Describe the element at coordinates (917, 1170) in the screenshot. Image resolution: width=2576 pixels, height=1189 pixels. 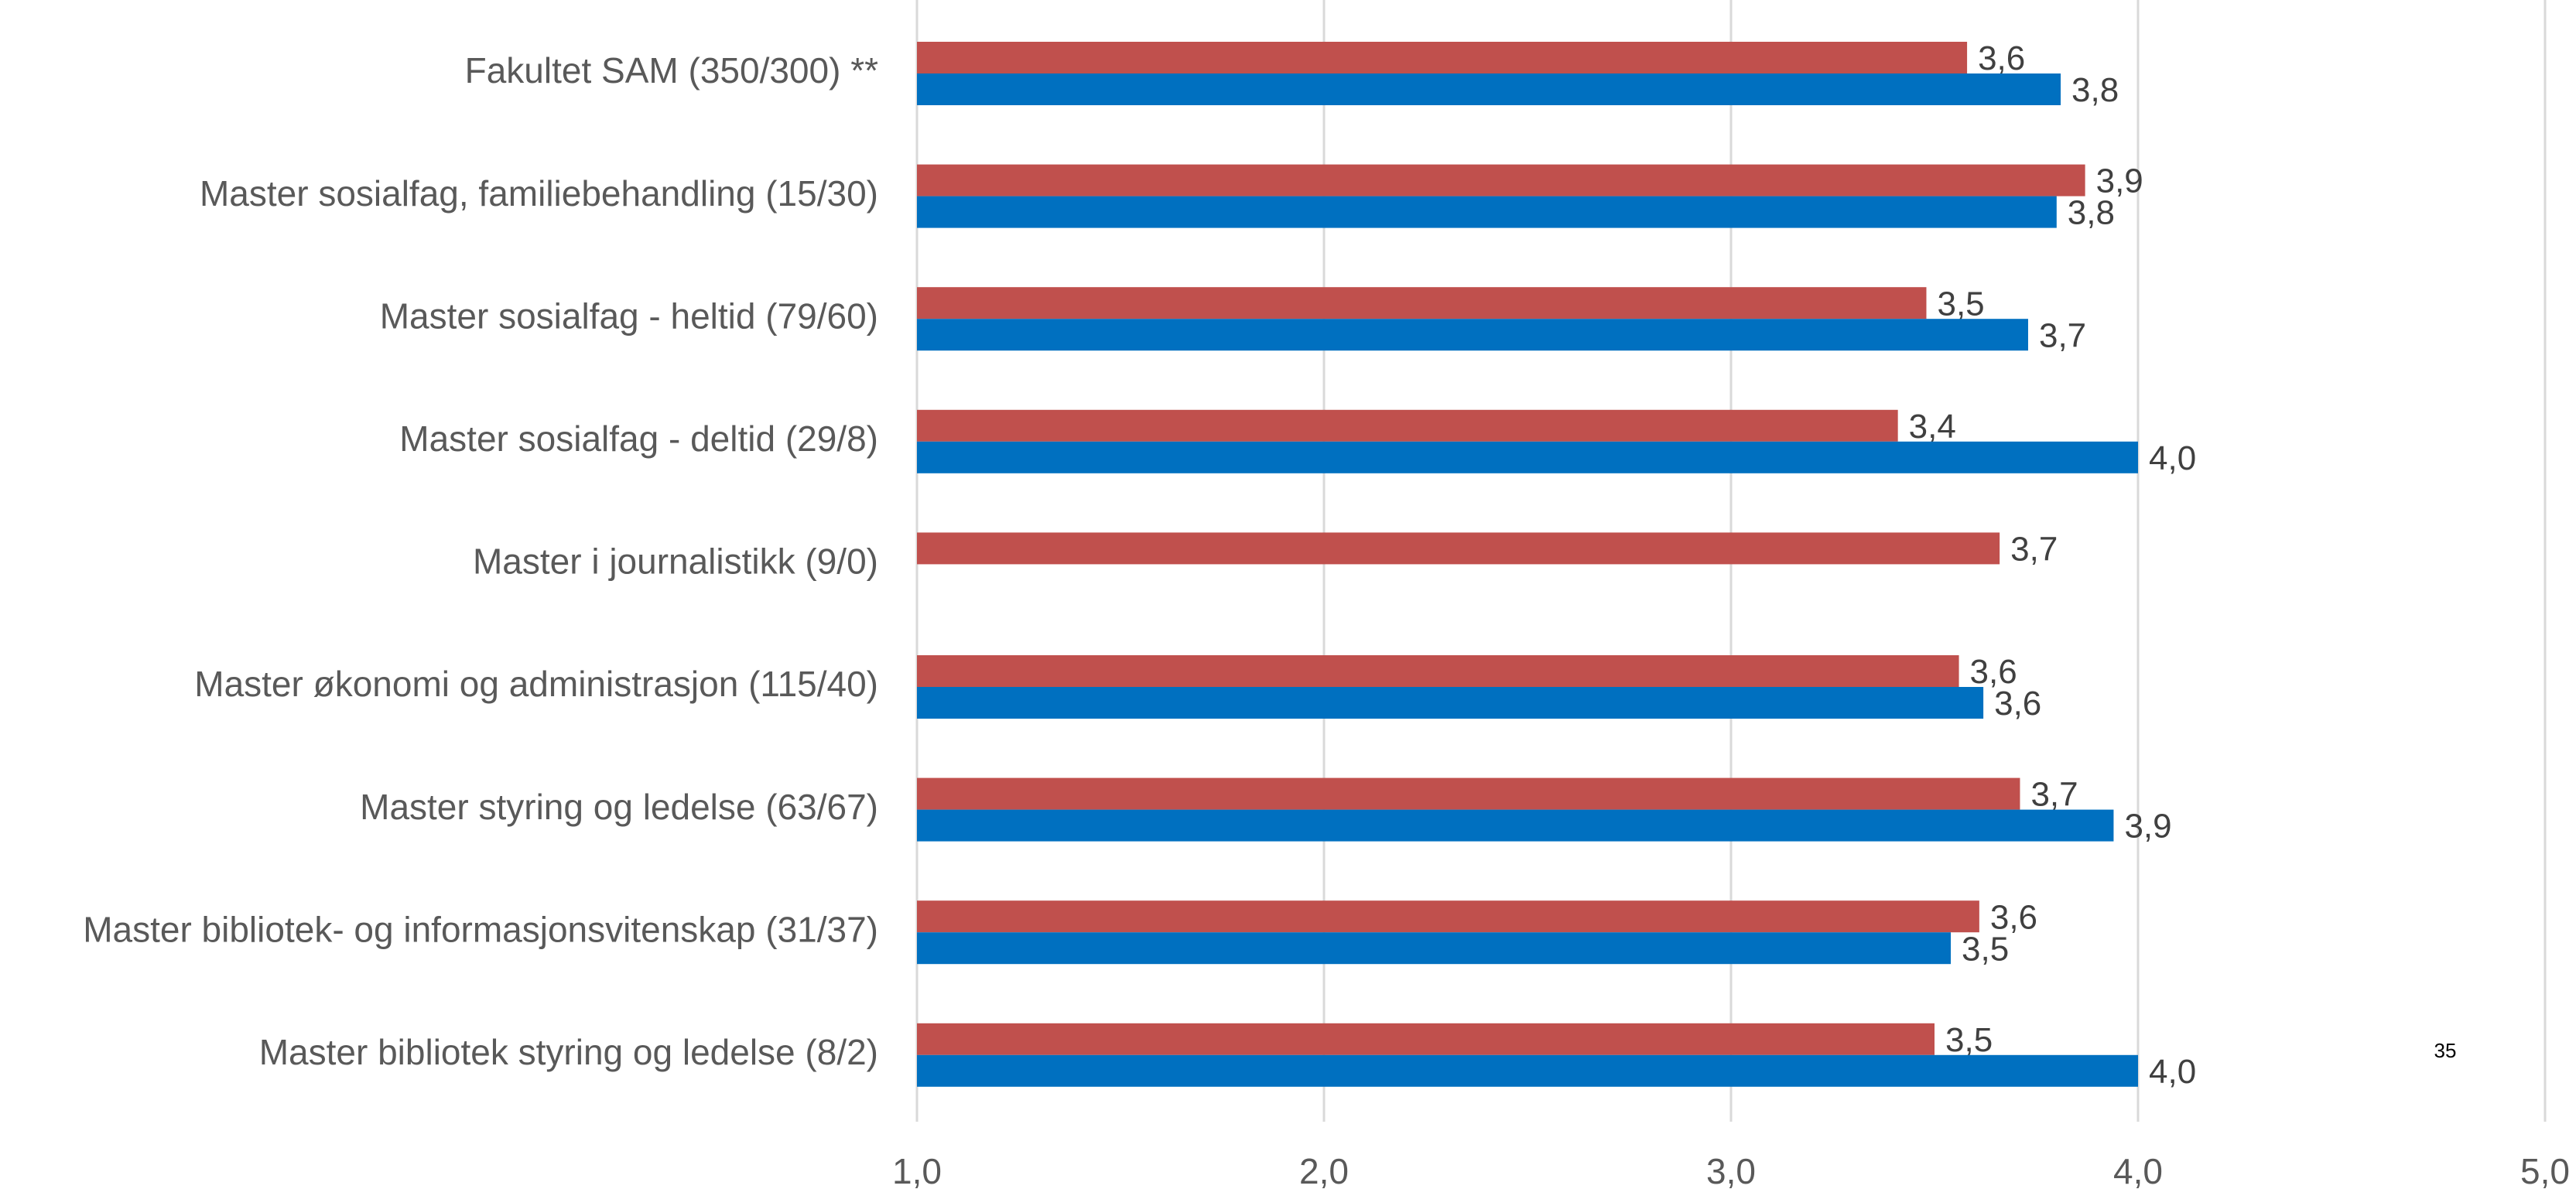
I see `x-tick-label: 1,0` at that location.